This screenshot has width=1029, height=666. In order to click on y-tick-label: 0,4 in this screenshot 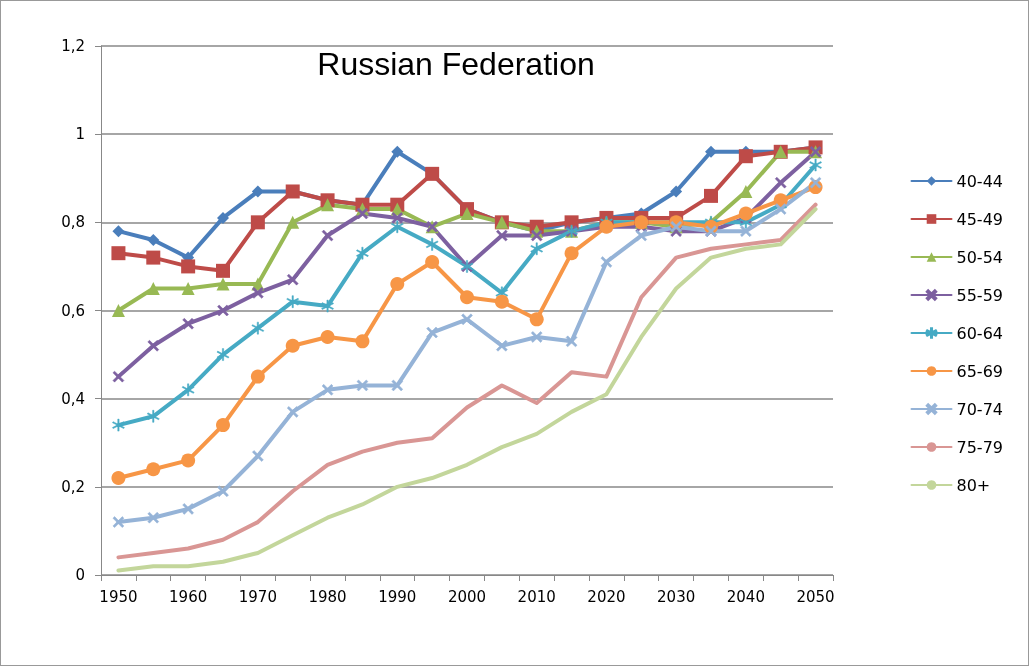, I will do `click(73, 398)`.